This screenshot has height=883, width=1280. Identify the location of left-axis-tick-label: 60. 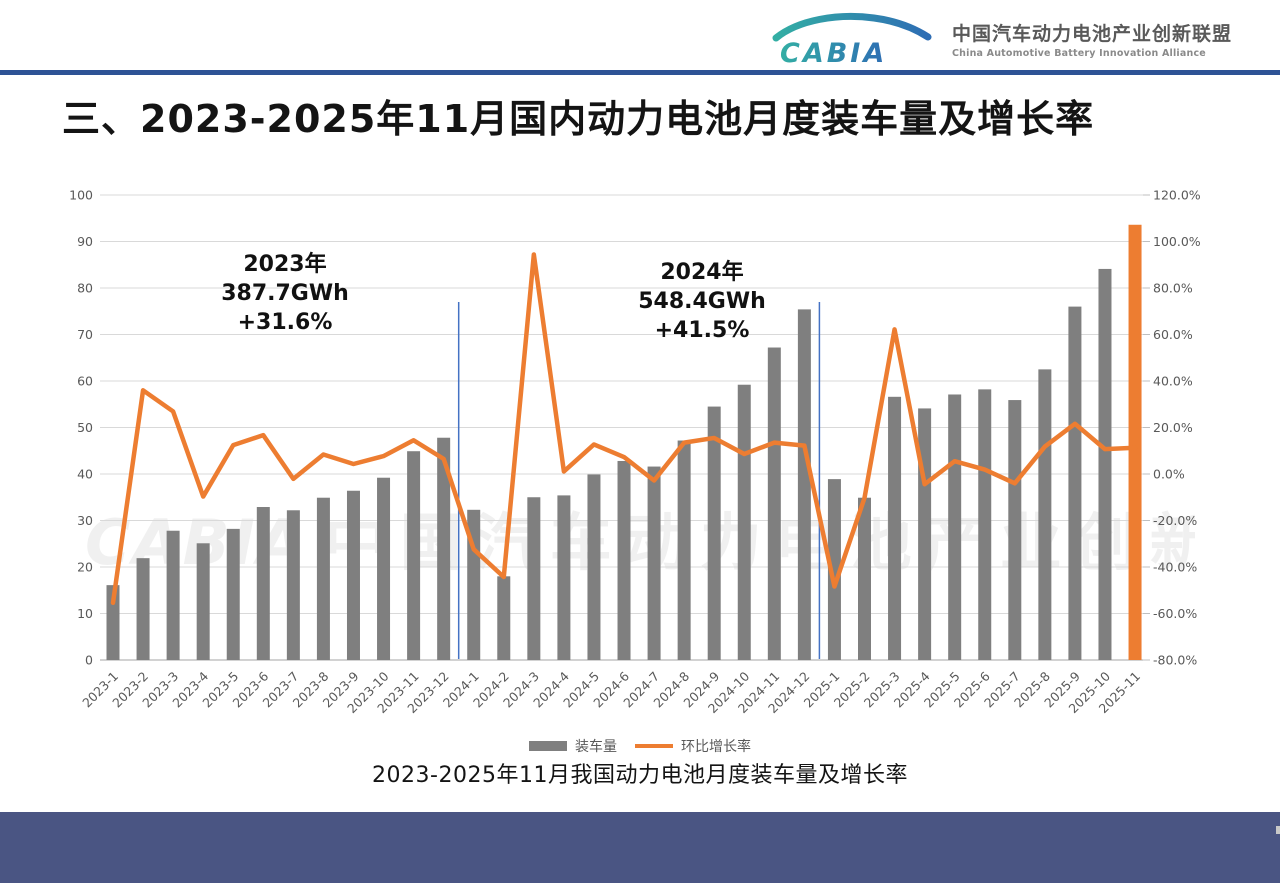
(85, 381).